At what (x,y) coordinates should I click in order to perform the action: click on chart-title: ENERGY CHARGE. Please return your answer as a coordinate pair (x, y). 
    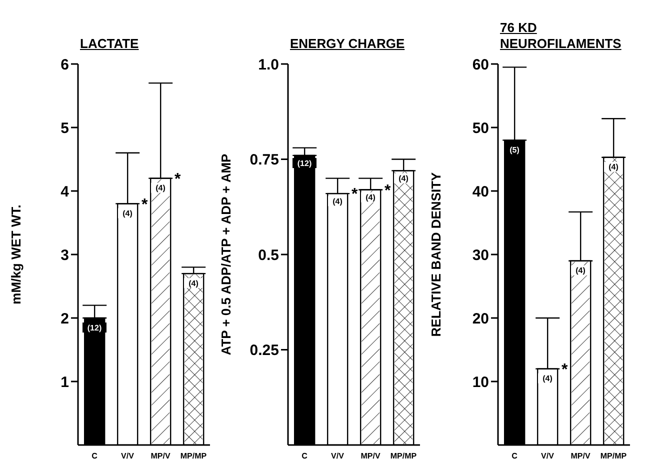
    Looking at the image, I should click on (348, 44).